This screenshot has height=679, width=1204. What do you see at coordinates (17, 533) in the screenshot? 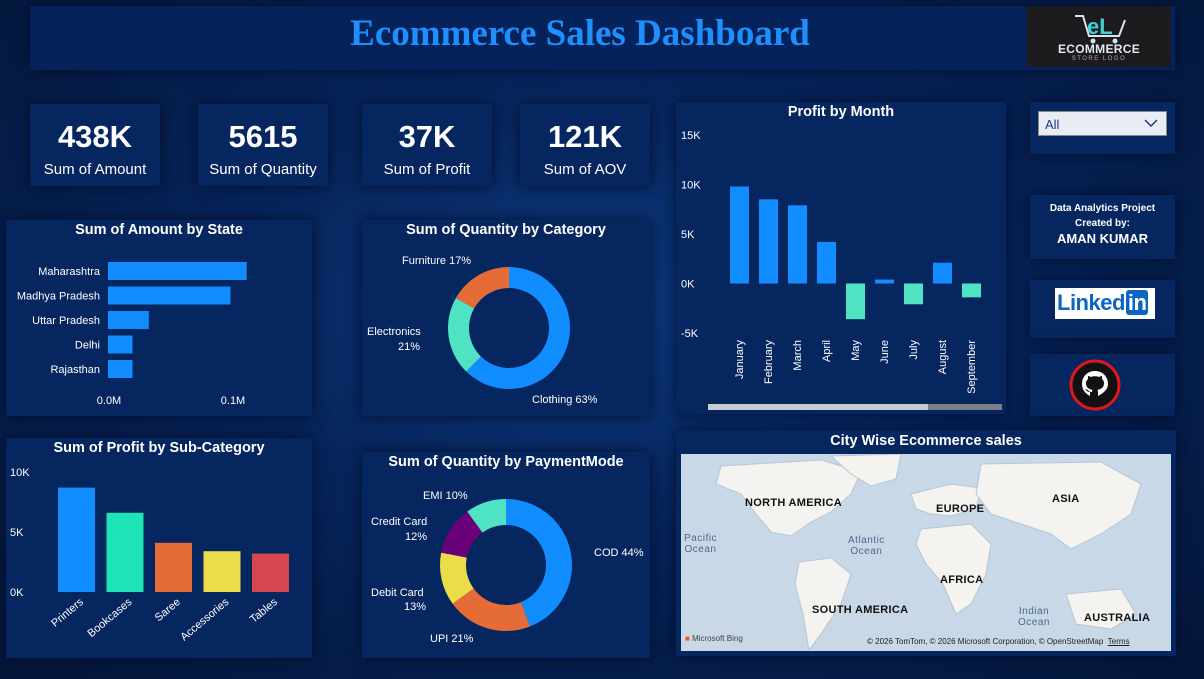
I see `y-tick-label: 5K` at bounding box center [17, 533].